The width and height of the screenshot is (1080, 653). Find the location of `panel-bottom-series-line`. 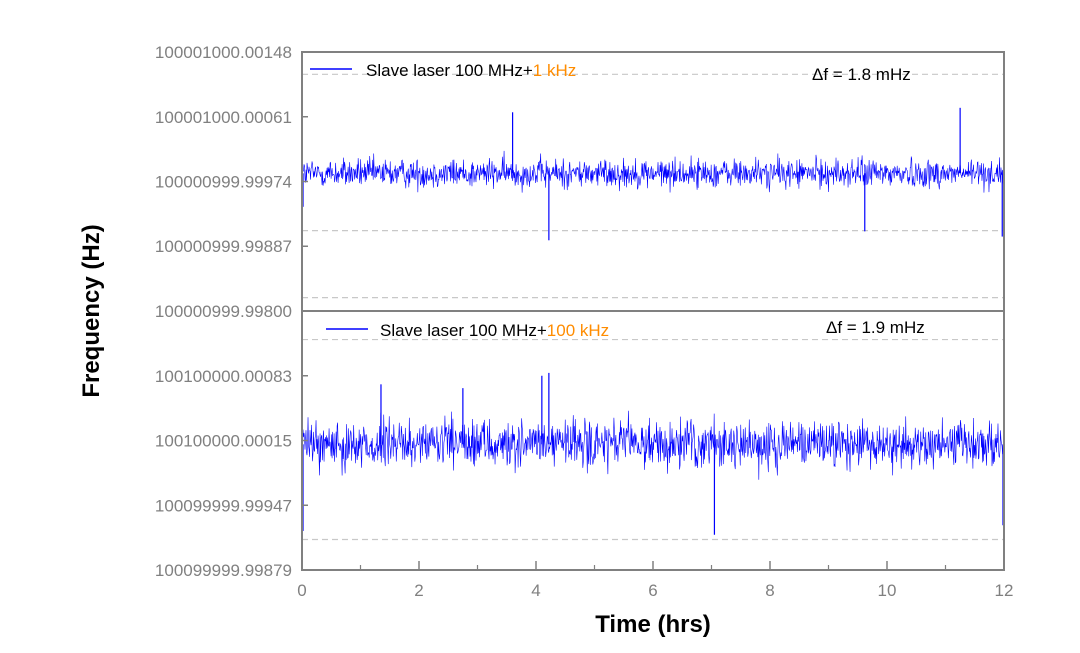

panel-bottom-series-line is located at coordinates (653, 445).